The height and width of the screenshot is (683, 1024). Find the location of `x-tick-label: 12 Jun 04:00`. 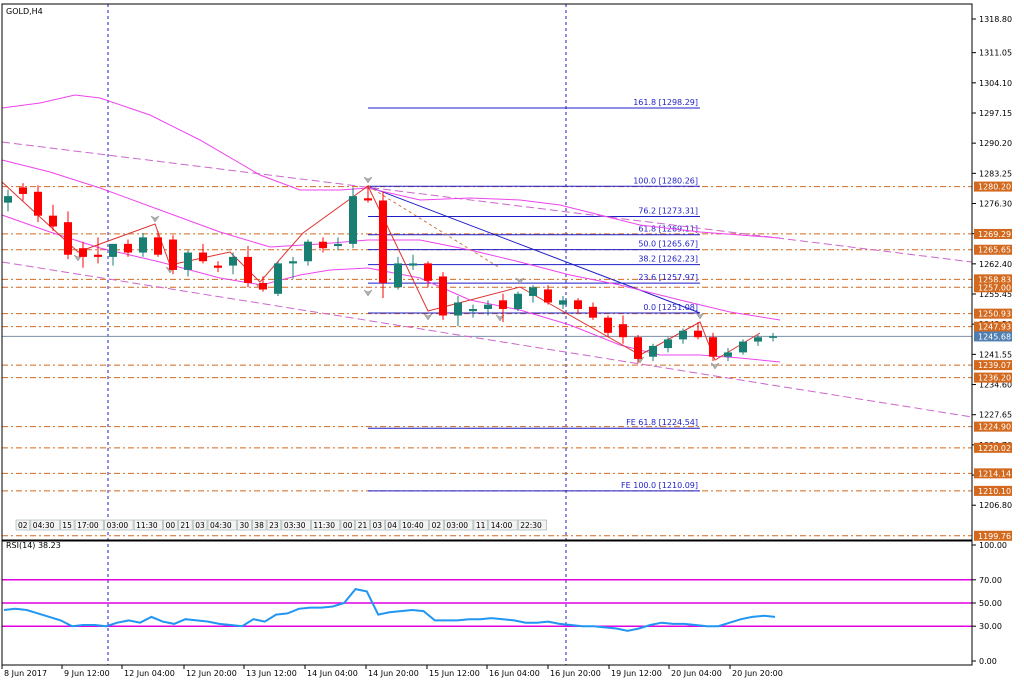

x-tick-label: 12 Jun 04:00 is located at coordinates (149, 673).